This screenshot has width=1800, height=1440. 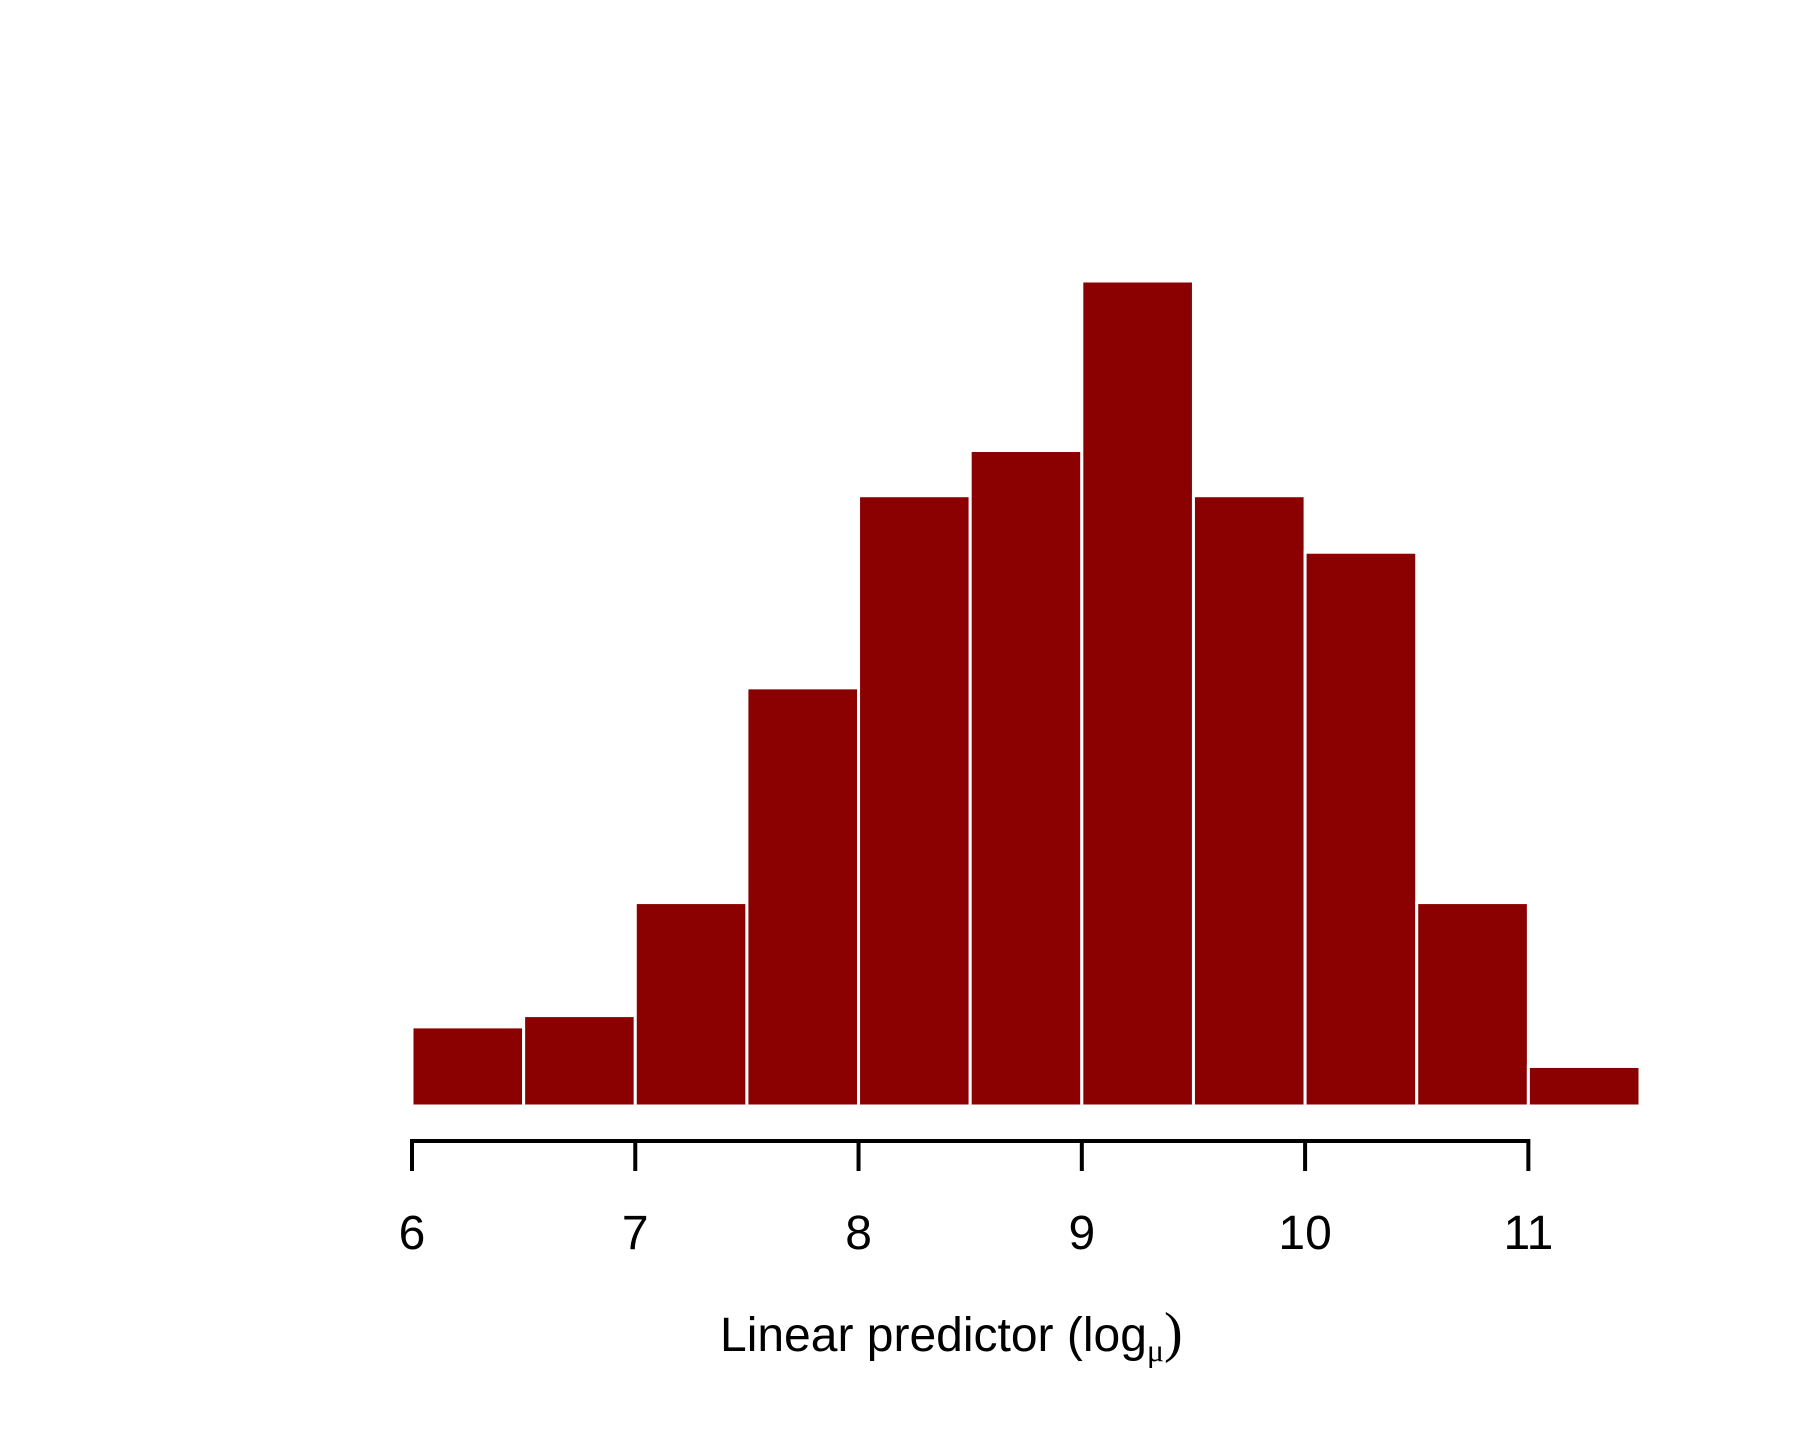 What do you see at coordinates (1173, 1333) in the screenshot?
I see `x-axis-title-close: )` at bounding box center [1173, 1333].